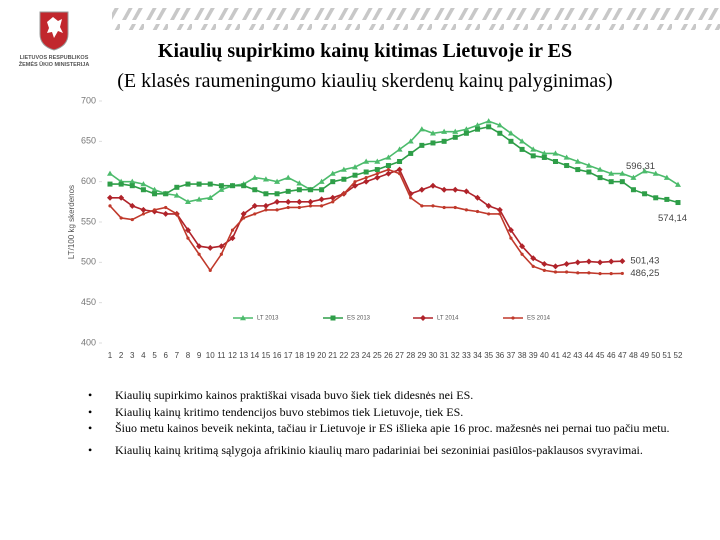  I want to click on x-tick-label: 6, so click(165, 355).